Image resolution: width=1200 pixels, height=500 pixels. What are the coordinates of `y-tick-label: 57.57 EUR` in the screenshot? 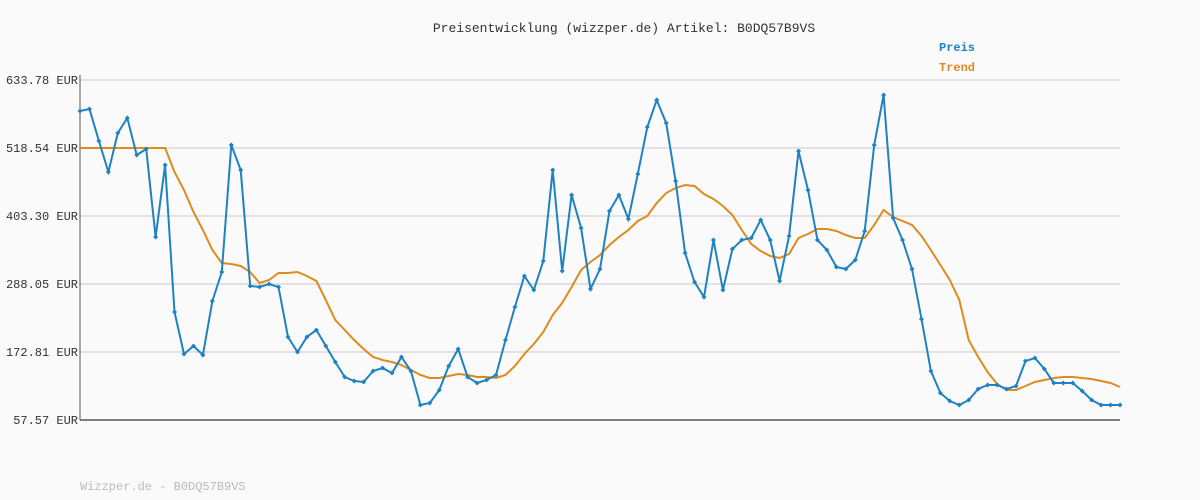 It's located at (45, 421).